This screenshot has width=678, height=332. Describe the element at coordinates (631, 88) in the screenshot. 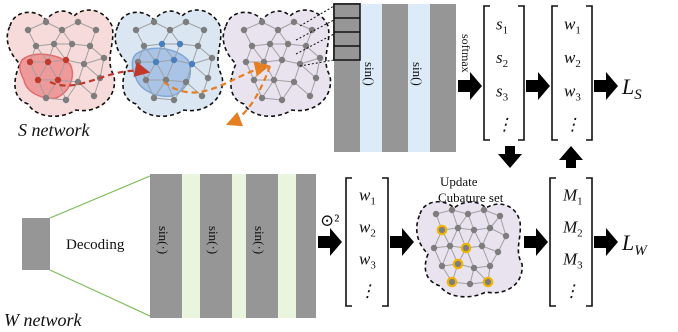

I see `loss-s: LS` at that location.